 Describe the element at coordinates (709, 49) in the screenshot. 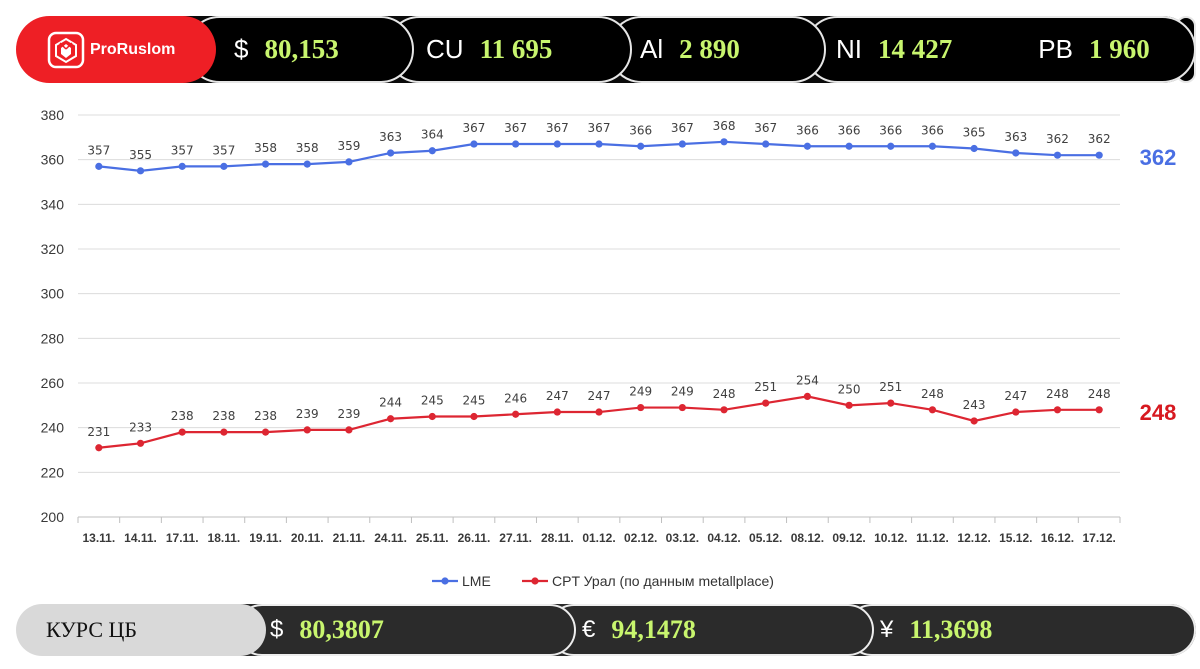

I see `quote-al-value: 2 890` at that location.